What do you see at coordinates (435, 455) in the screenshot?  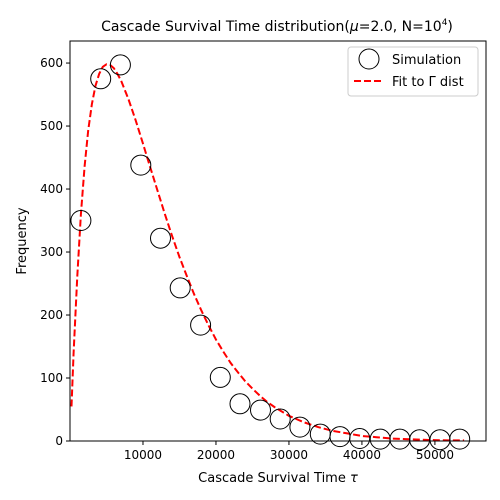 I see `x-tick-label: 50000` at bounding box center [435, 455].